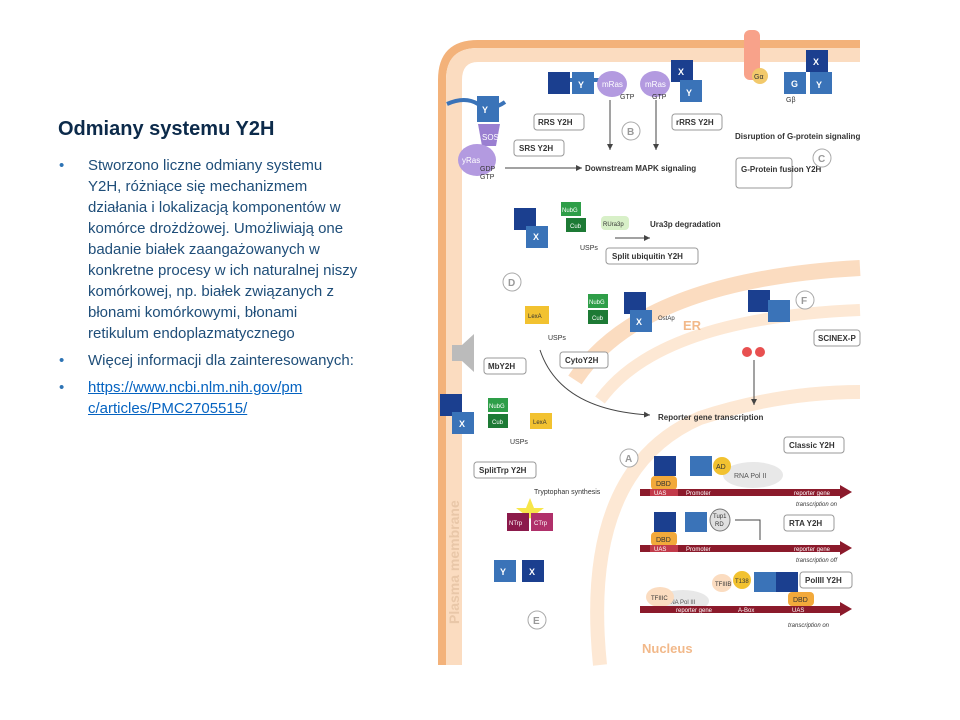  Describe the element at coordinates (537, 620) in the screenshot. I see `panel-letter-e` at that location.